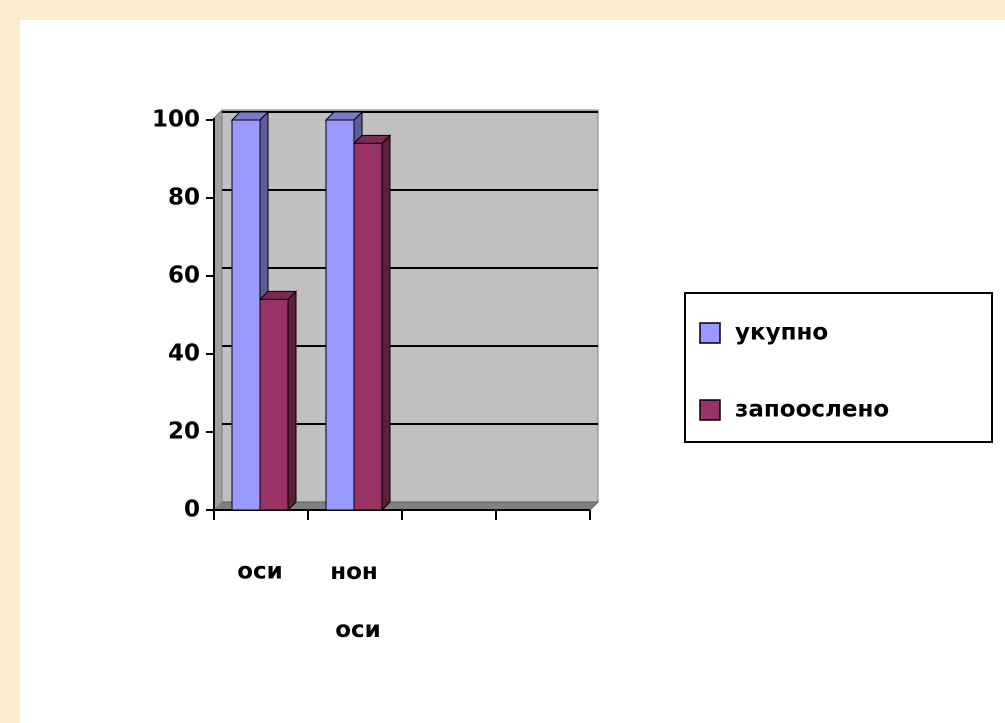 The image size is (1005, 723). What do you see at coordinates (260, 572) in the screenshot?
I see `x-tick-label: оси` at bounding box center [260, 572].